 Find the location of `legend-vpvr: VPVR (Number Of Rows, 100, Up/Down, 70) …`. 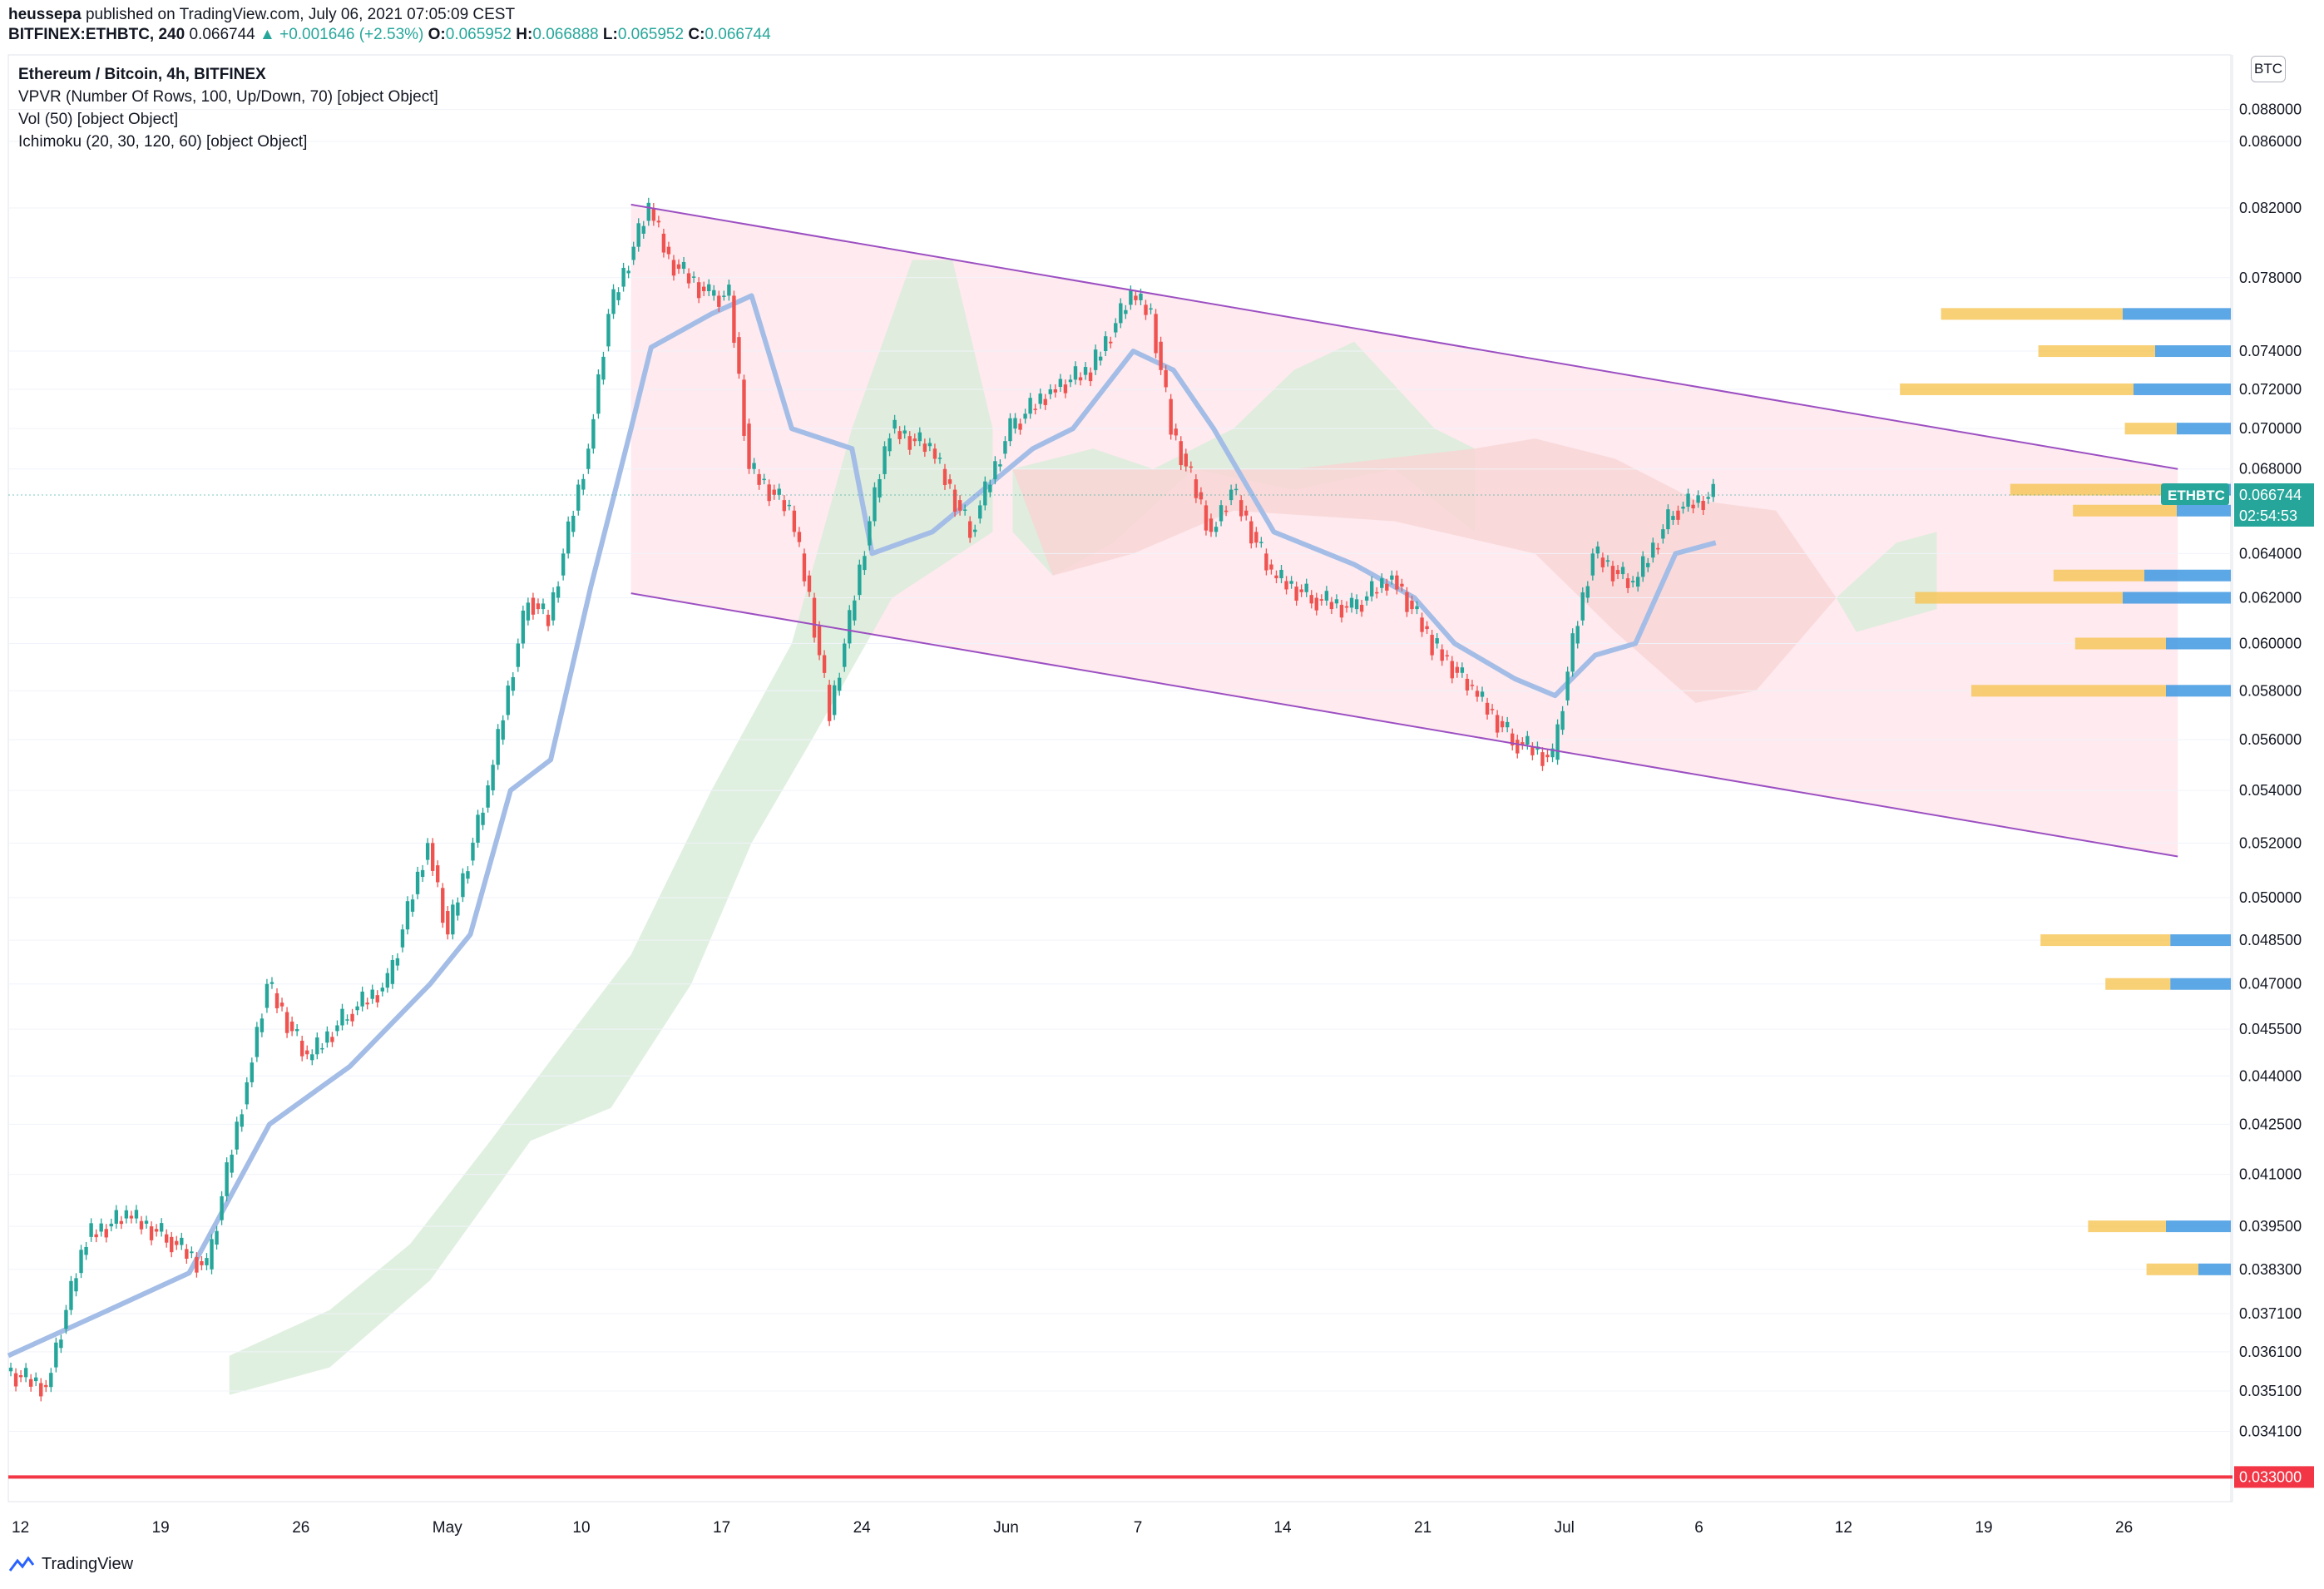

legend-vpvr: VPVR (Number Of Rows, 100, Up/Down, 70) … is located at coordinates (228, 97).